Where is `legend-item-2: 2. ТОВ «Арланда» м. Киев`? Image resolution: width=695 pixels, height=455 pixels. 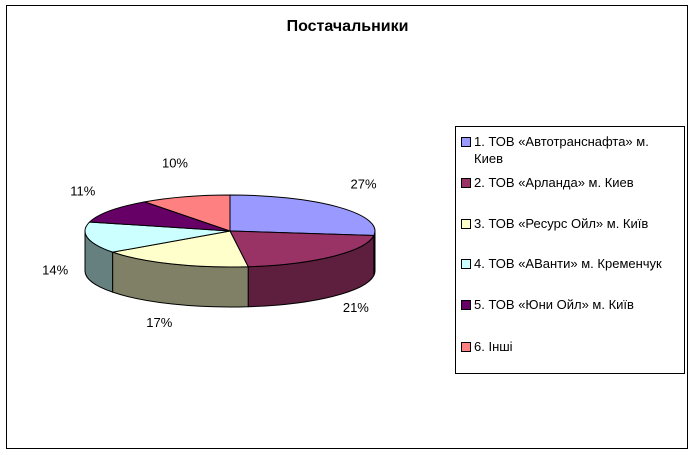 legend-item-2: 2. ТОВ «Арланда» м. Киев is located at coordinates (571, 182).